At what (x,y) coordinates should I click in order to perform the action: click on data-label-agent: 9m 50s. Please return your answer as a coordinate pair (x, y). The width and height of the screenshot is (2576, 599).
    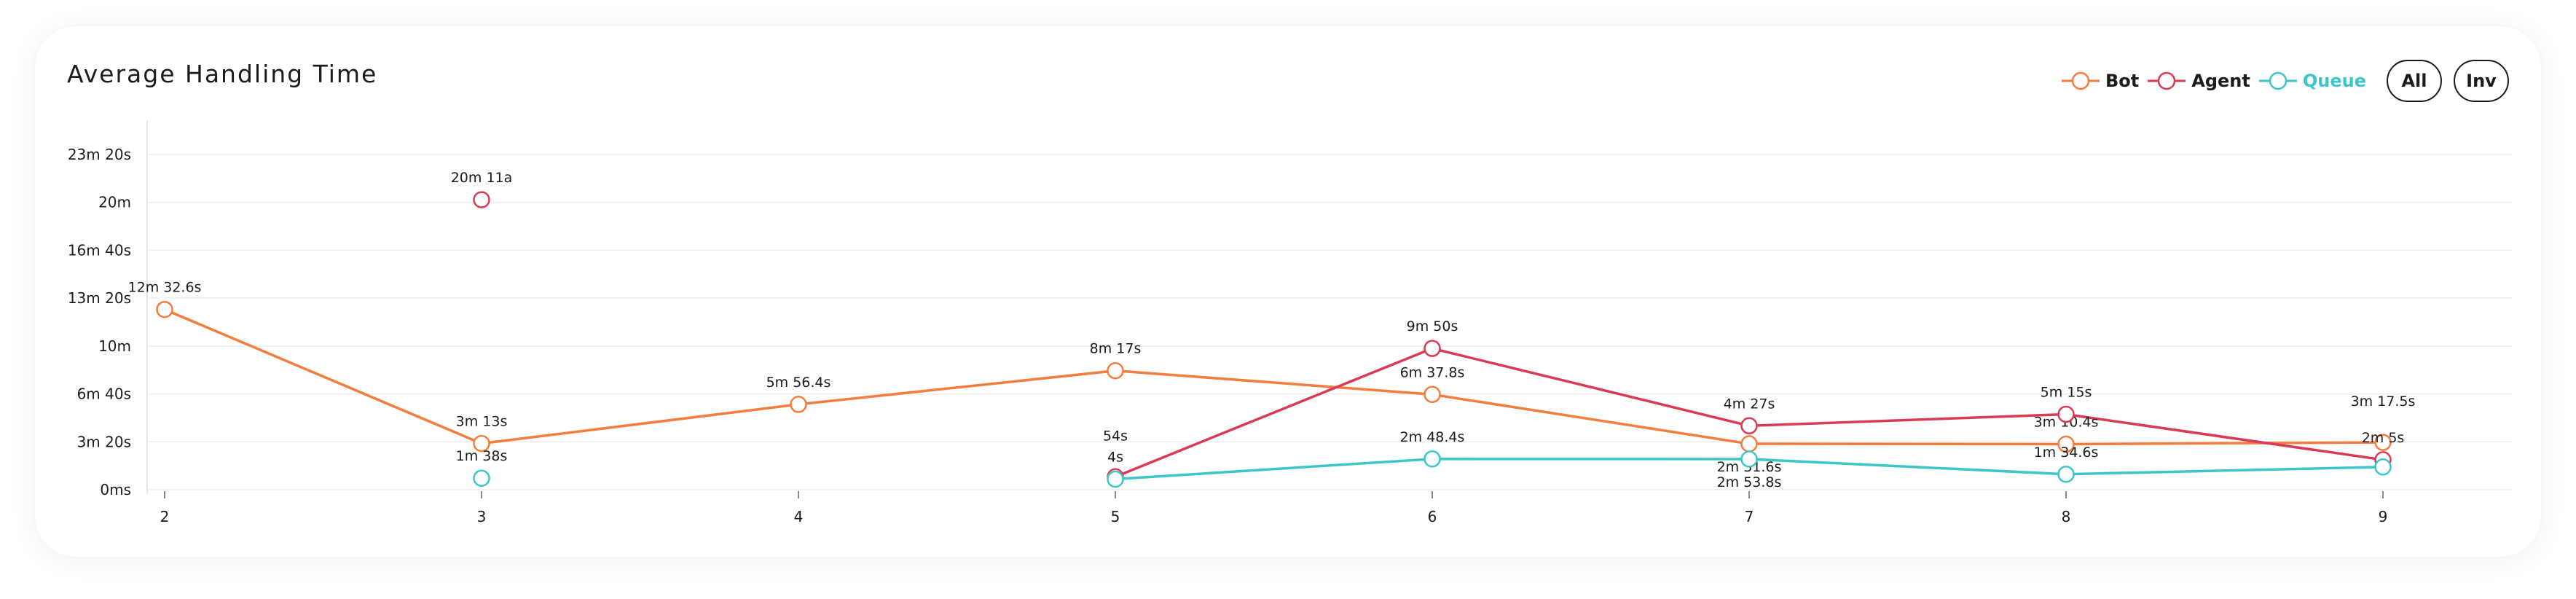
    Looking at the image, I should click on (1432, 326).